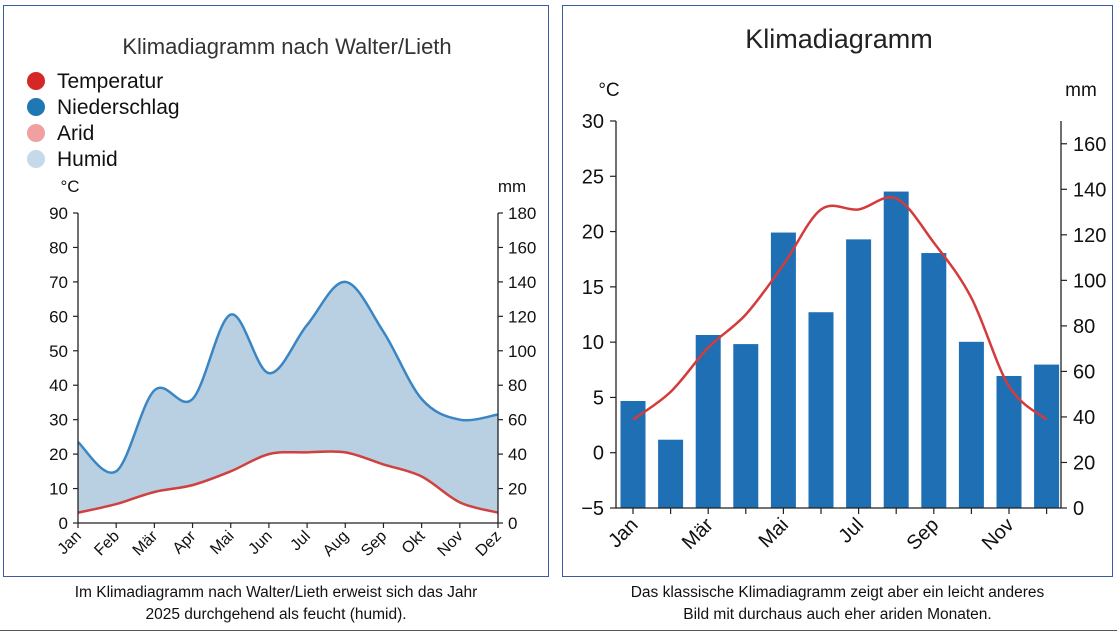 The image size is (1117, 641). Describe the element at coordinates (592, 509) in the screenshot. I see `left-tick-label: −5` at that location.